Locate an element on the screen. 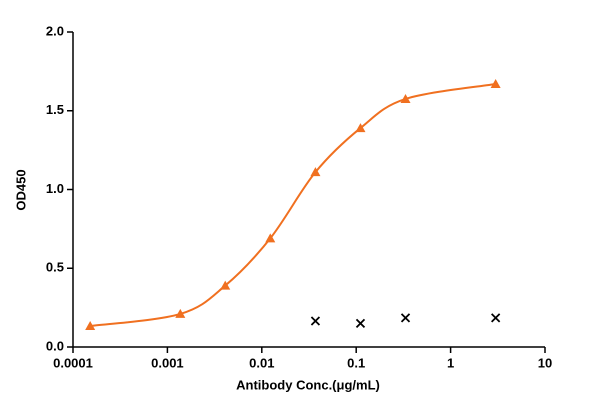 The height and width of the screenshot is (417, 601). x-tick-label: 0.0001 is located at coordinates (73, 362).